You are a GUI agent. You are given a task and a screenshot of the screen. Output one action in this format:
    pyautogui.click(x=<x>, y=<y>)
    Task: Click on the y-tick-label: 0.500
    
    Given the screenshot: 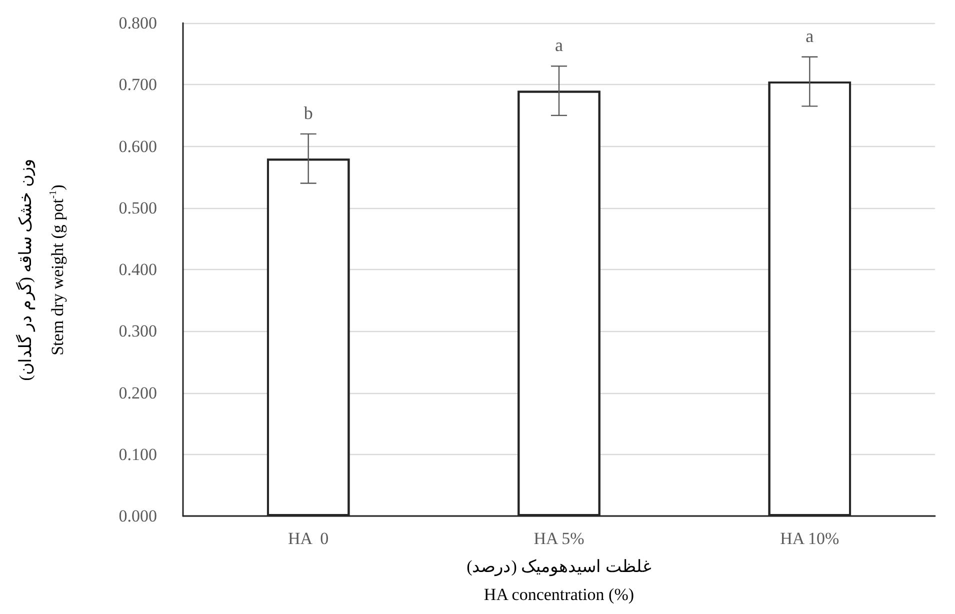 What is the action you would take?
    pyautogui.click(x=137, y=208)
    